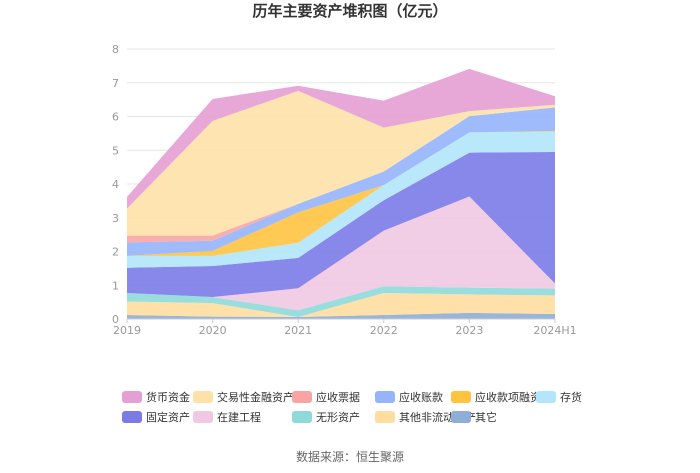  I want to click on data-source-note: 数据来源：恒生聚源, so click(350, 456).